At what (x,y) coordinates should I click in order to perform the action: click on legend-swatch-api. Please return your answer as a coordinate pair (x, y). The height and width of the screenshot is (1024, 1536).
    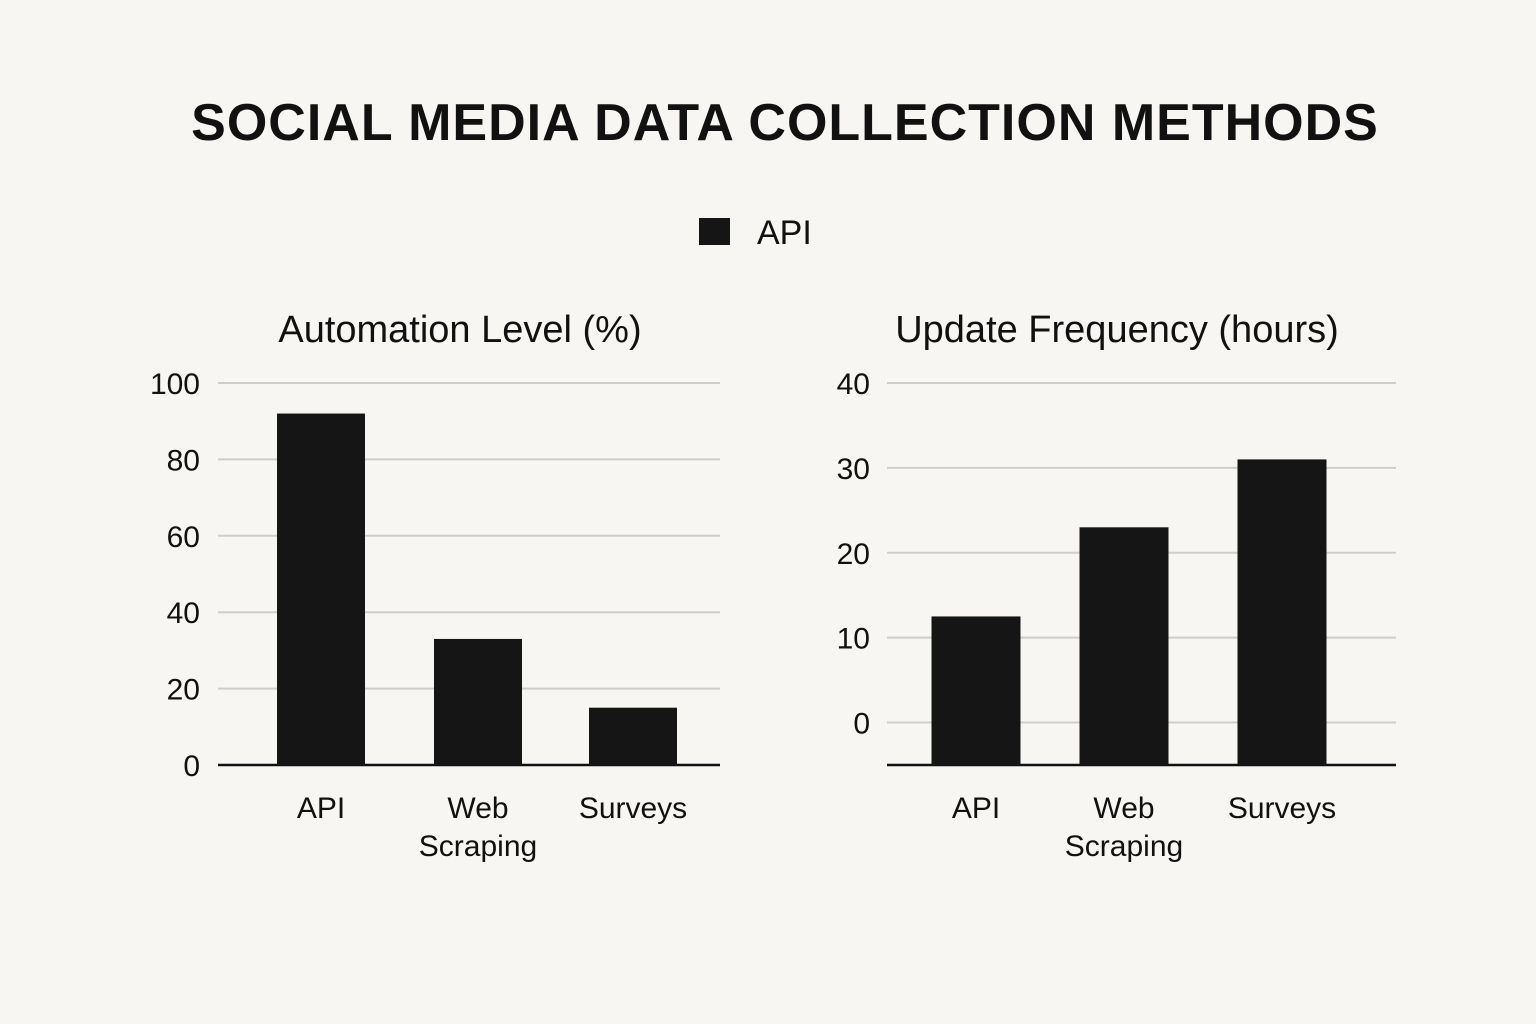
    Looking at the image, I should click on (714, 231).